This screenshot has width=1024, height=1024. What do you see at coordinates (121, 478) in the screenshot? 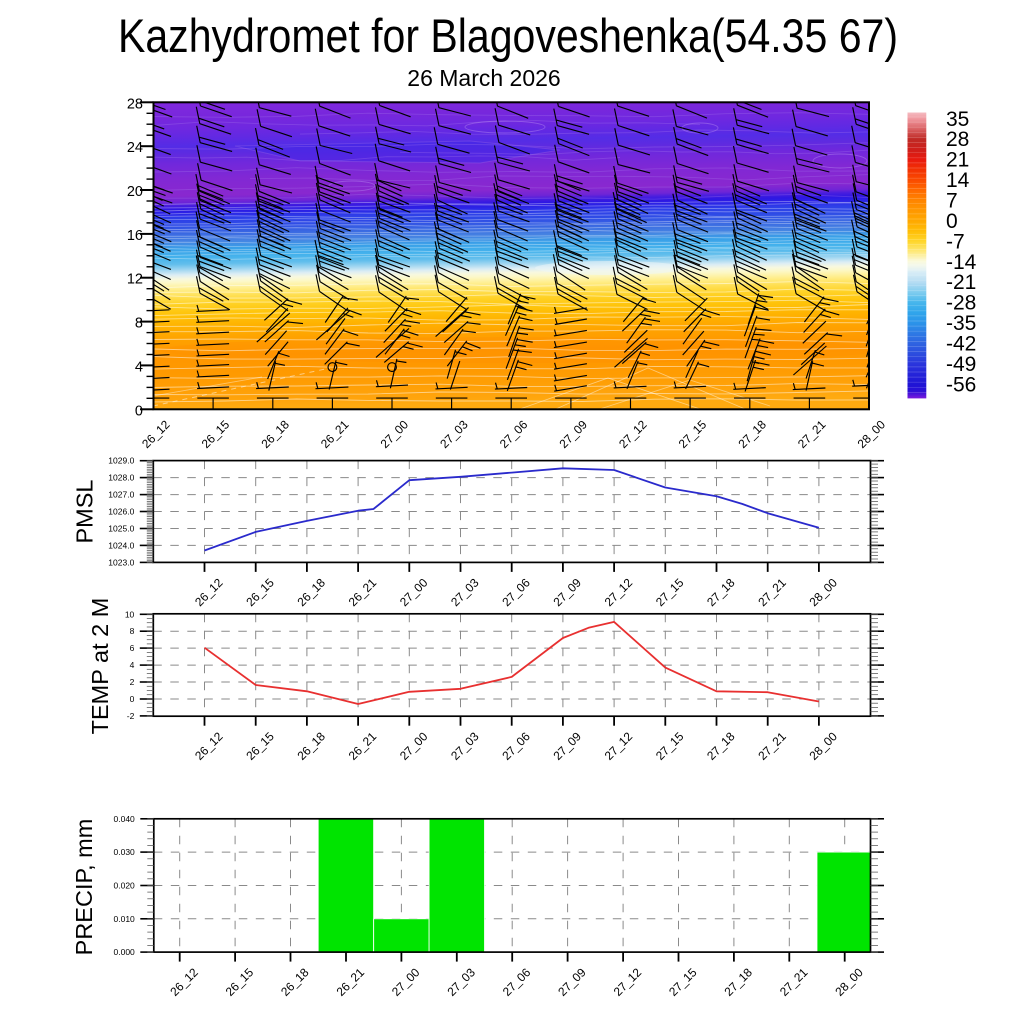
I see `svg-text: 1028.0` at bounding box center [121, 478].